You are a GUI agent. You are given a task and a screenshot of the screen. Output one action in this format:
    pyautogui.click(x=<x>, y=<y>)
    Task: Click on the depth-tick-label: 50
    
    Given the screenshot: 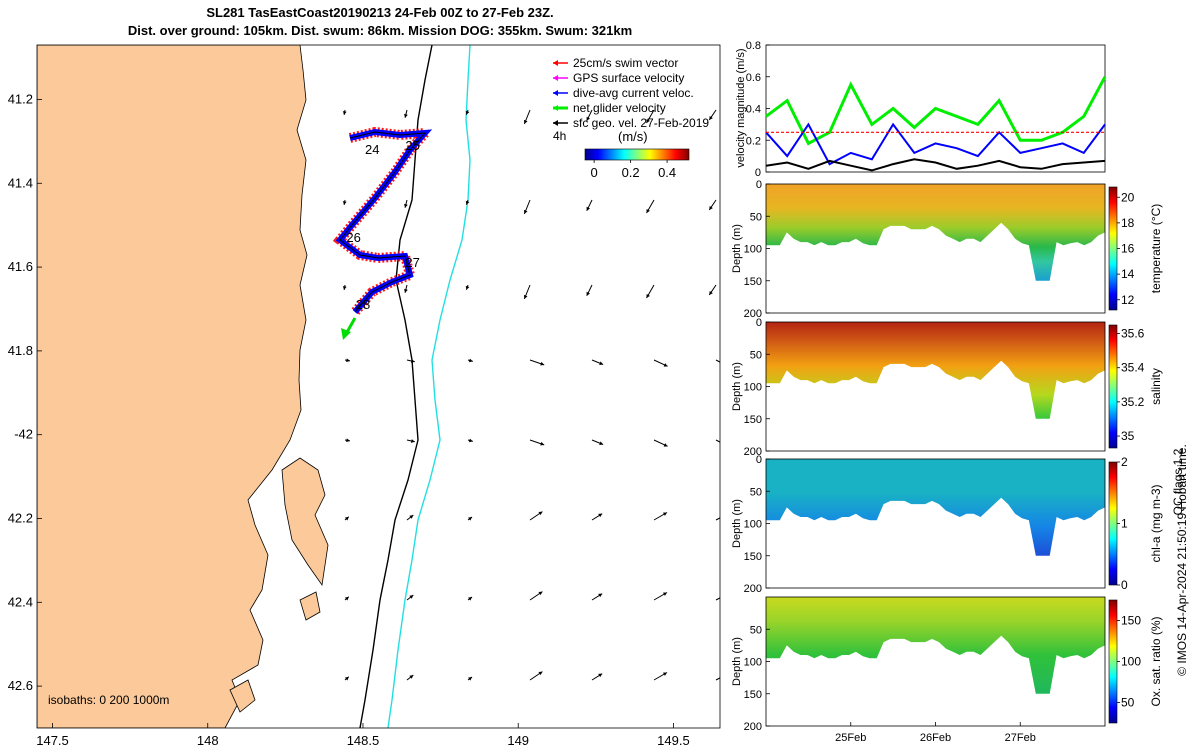 What is the action you would take?
    pyautogui.click(x=756, y=630)
    